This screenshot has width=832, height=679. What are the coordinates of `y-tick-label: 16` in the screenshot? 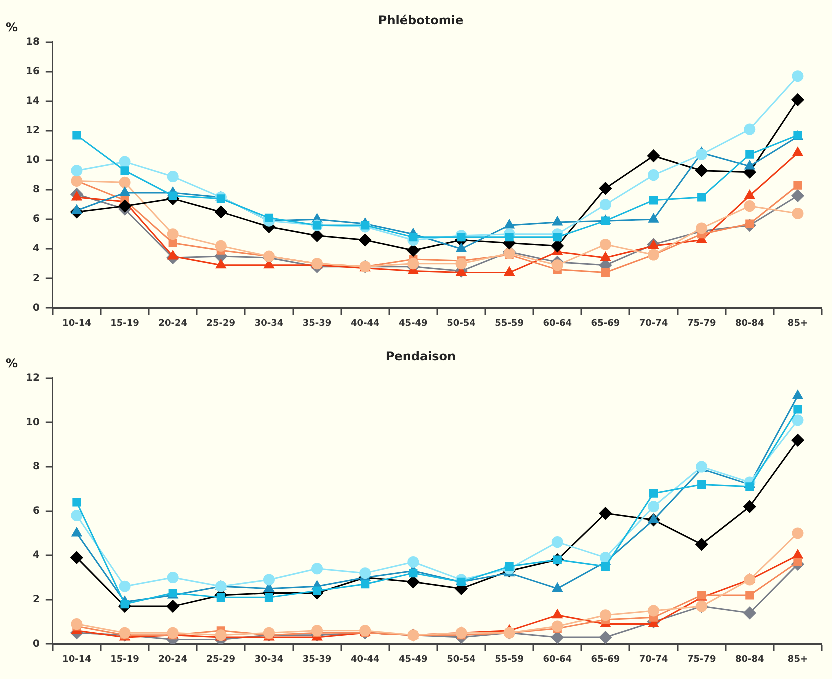 It's located at (33, 72).